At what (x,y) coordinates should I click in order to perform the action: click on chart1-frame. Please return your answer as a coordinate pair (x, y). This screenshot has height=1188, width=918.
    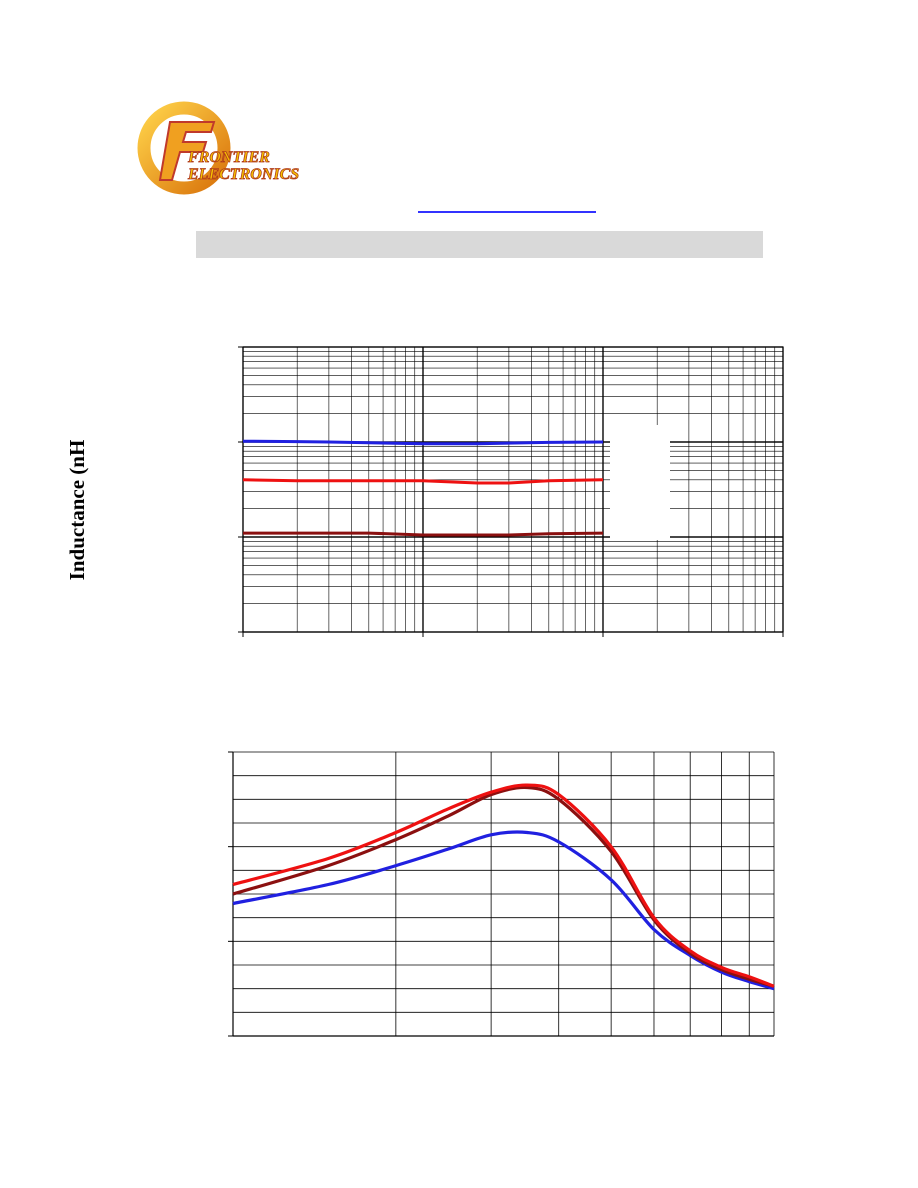
    Looking at the image, I should click on (513, 489).